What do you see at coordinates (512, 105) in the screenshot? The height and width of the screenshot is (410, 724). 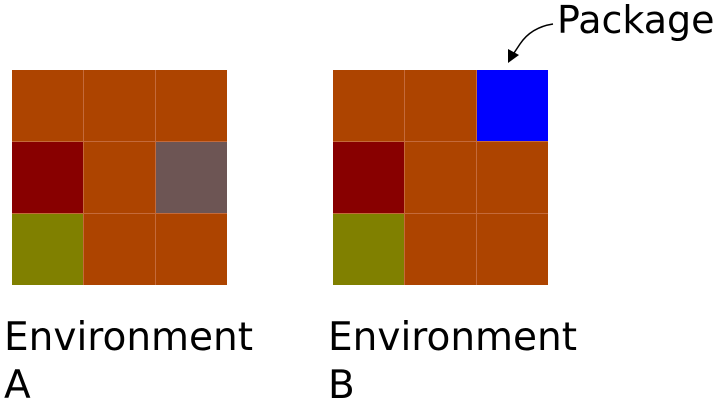 I see `environment-b-package-cell` at bounding box center [512, 105].